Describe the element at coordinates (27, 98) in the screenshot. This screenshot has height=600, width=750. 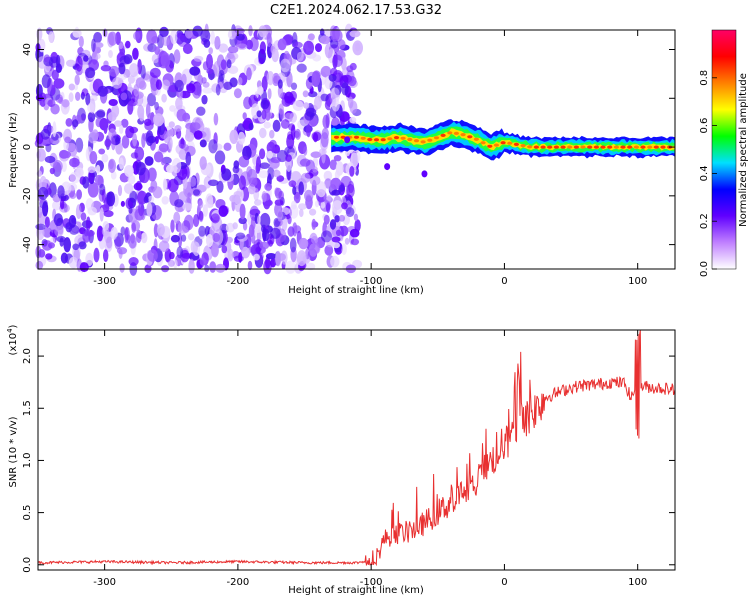
I see `spectrogram-y-tick-label: 20` at that location.